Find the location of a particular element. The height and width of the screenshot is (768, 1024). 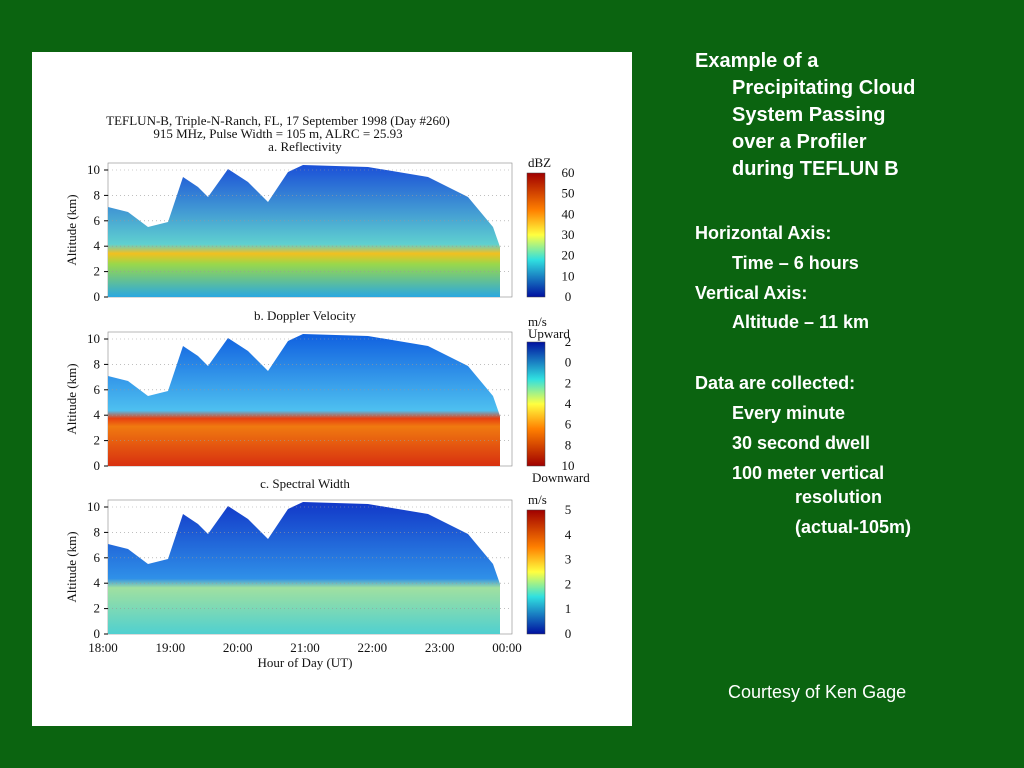

text-item: Altitude – 11 km is located at coordinates (801, 322).